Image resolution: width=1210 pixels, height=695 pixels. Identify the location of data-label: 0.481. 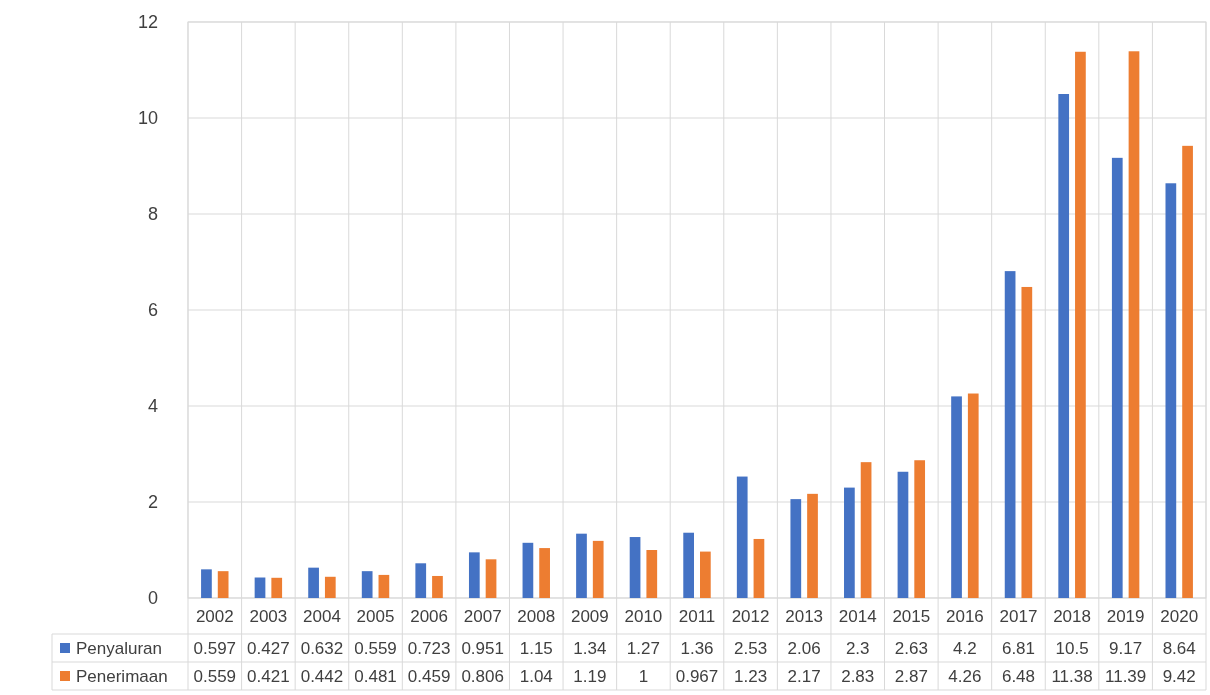
(375, 676).